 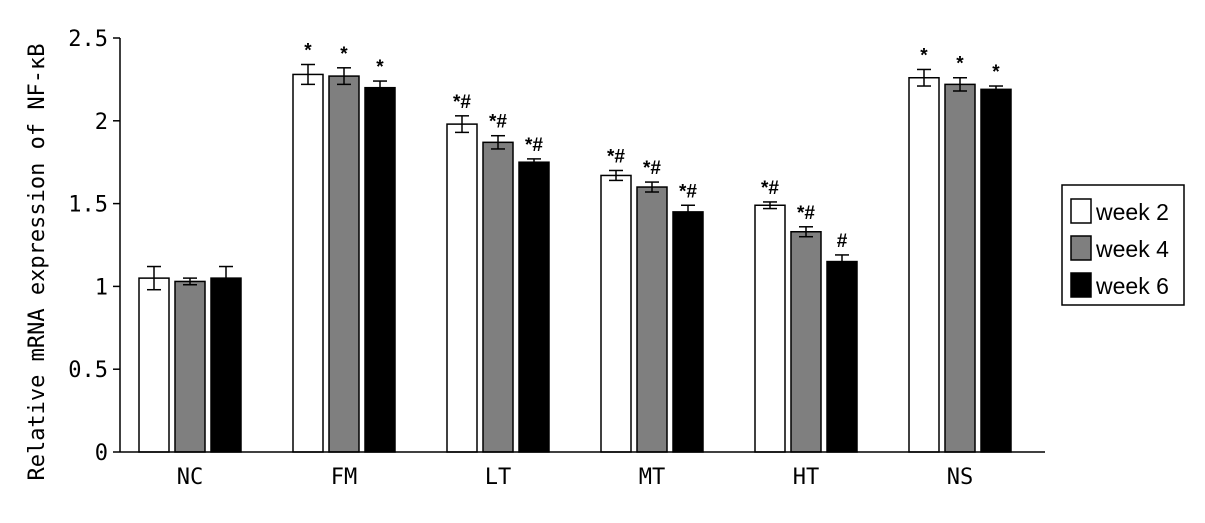 What do you see at coordinates (806, 477) in the screenshot?
I see `x-tick-label: HT` at bounding box center [806, 477].